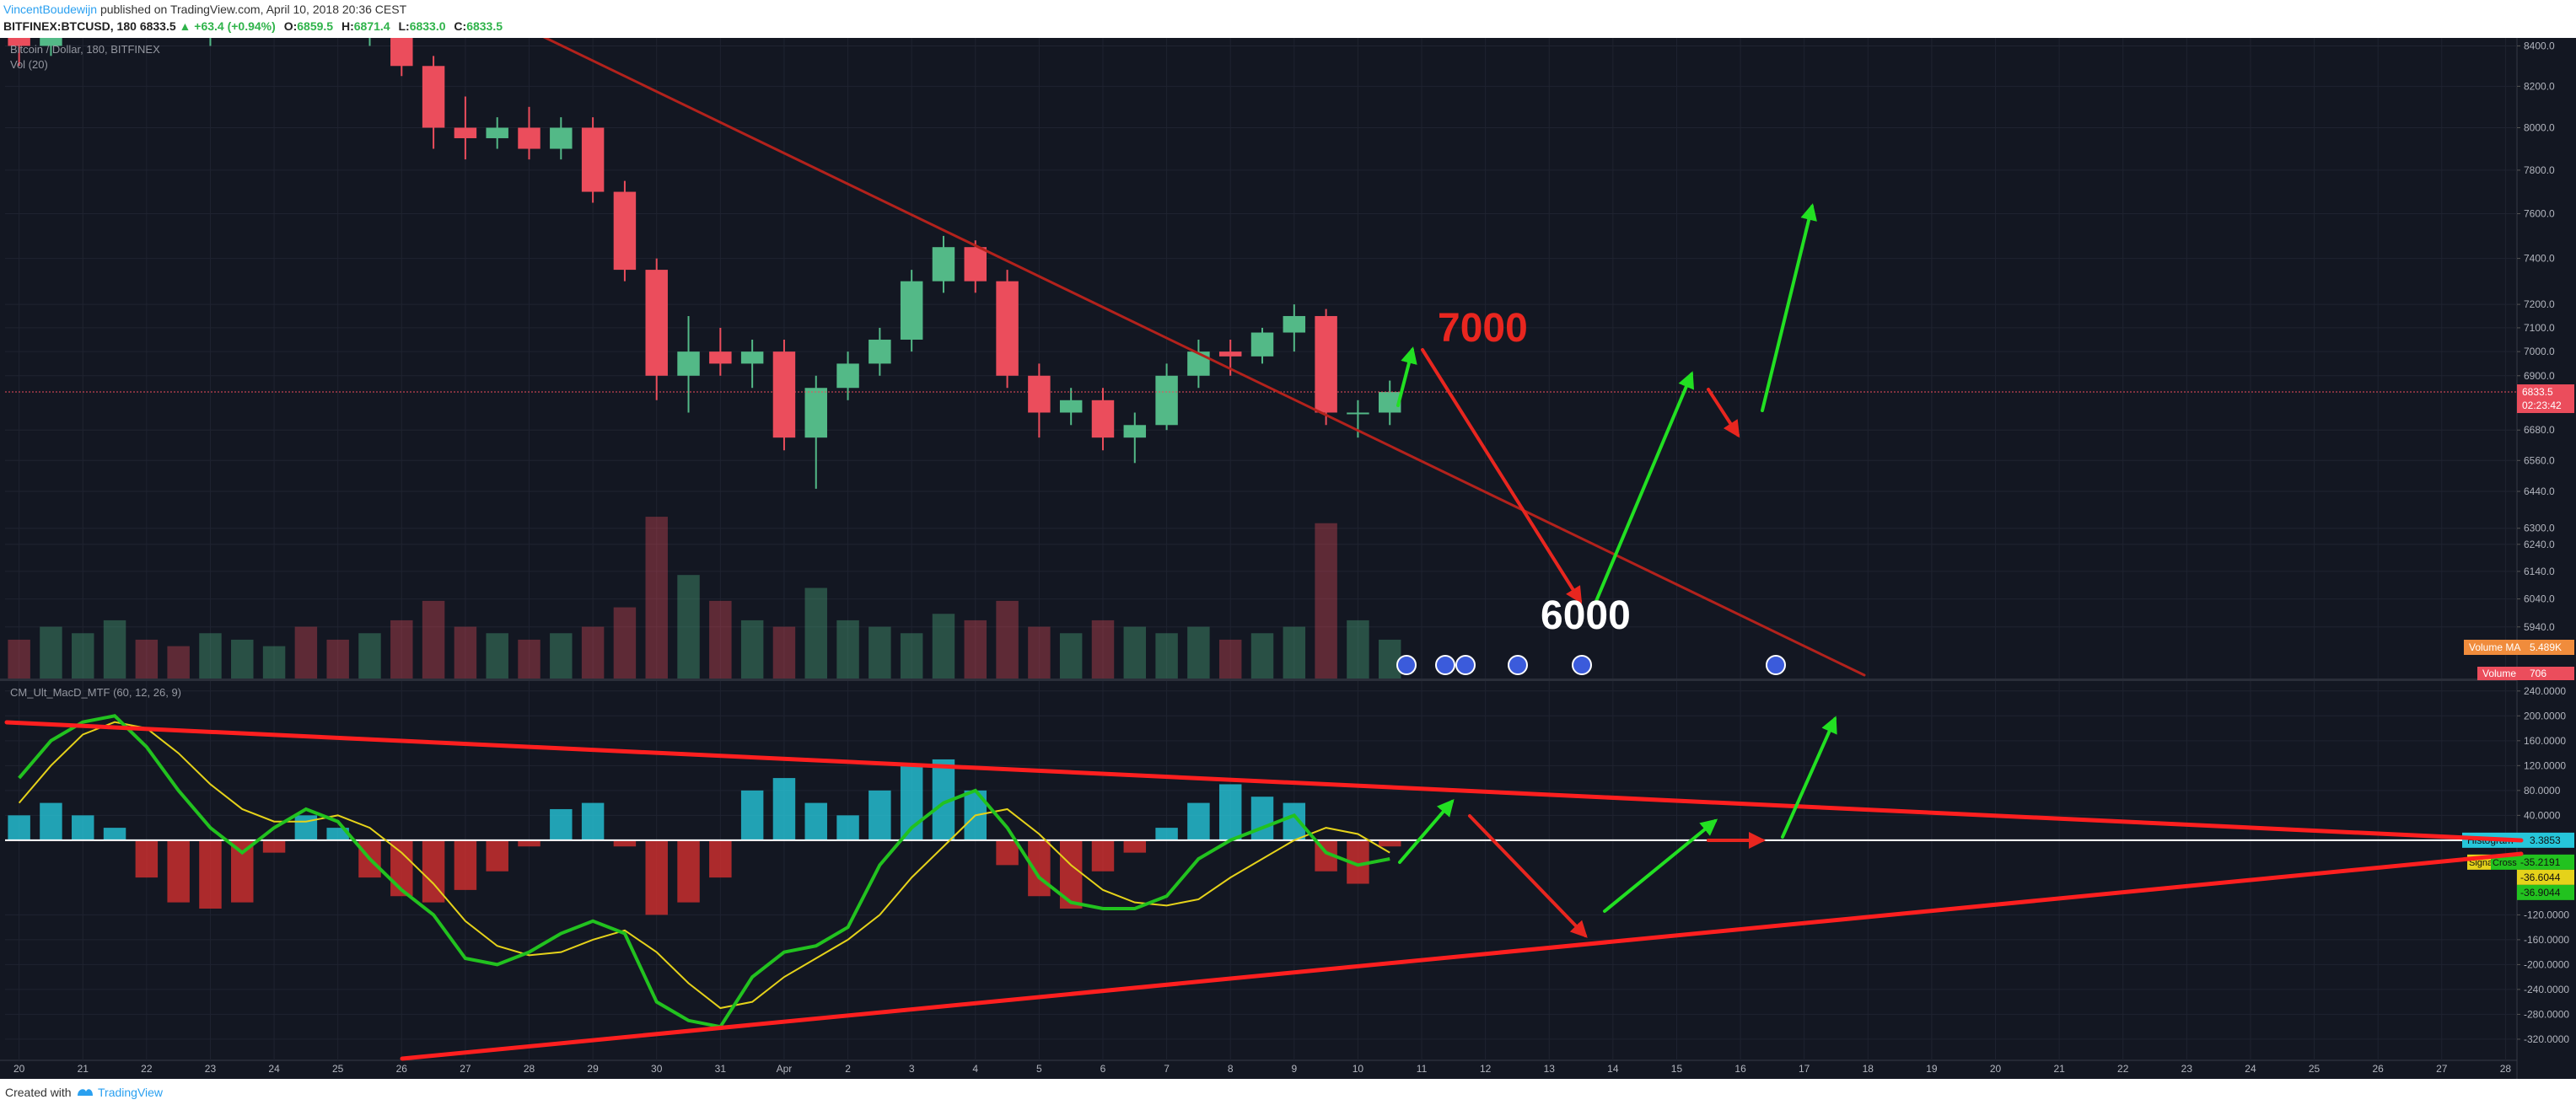 This screenshot has width=2576, height=1105. What do you see at coordinates (38, 1092) in the screenshot?
I see `created-with: Created with` at bounding box center [38, 1092].